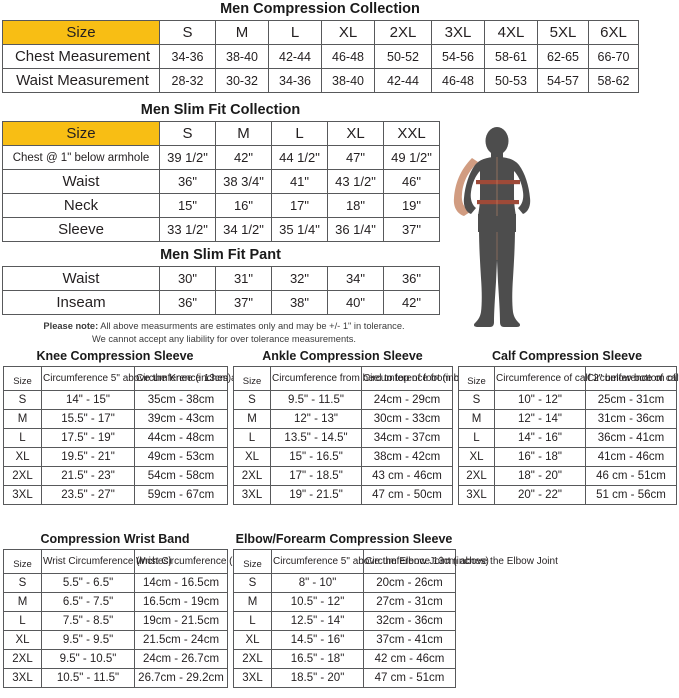  What do you see at coordinates (540, 419) in the screenshot?
I see `cell-inches: 12" - 14"` at bounding box center [540, 419].